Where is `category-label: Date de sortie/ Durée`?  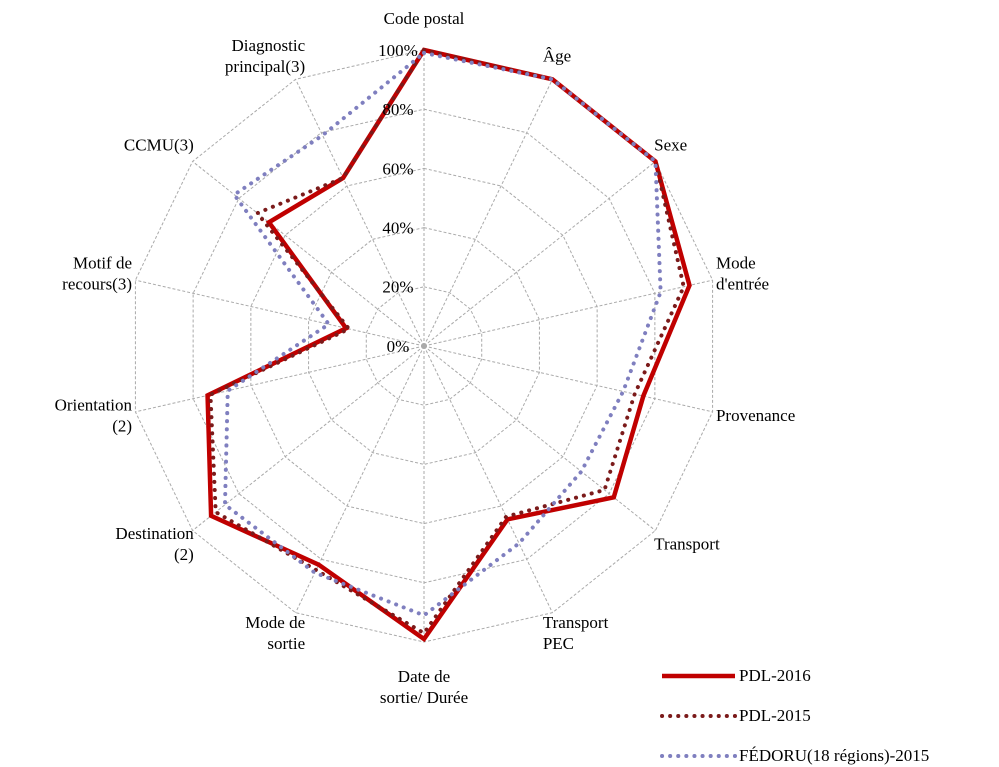
category-label: Date de sortie/ Durée is located at coordinates (424, 687).